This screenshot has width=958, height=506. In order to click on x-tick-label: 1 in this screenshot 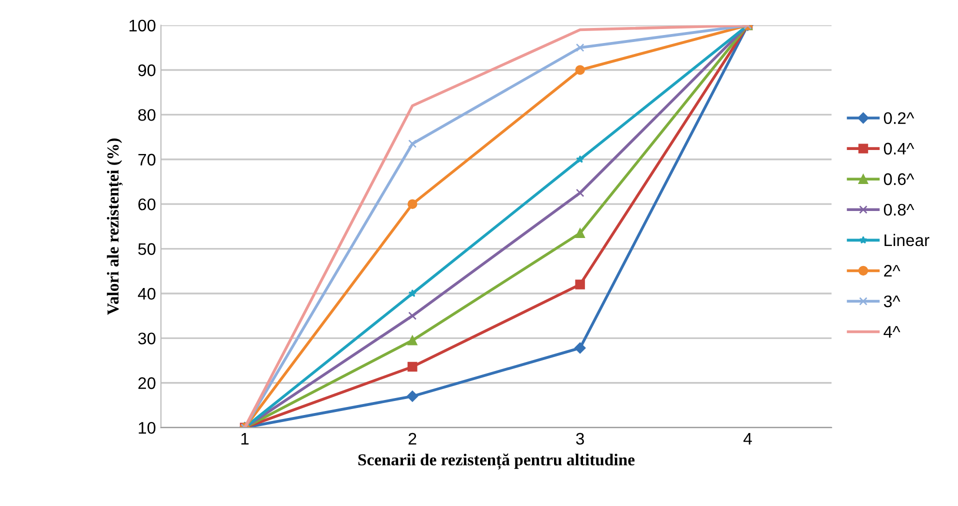, I will do `click(245, 439)`.